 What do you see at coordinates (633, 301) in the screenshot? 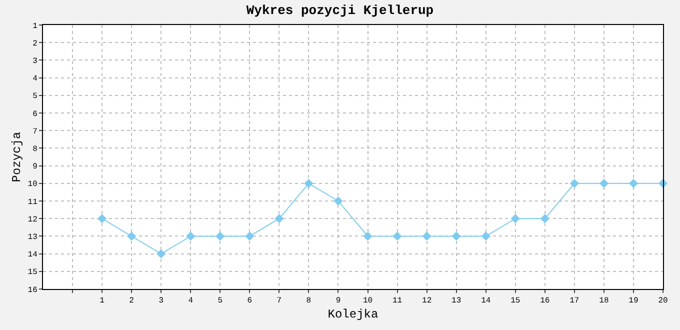
I see `x-tick-label: 19` at bounding box center [633, 301].